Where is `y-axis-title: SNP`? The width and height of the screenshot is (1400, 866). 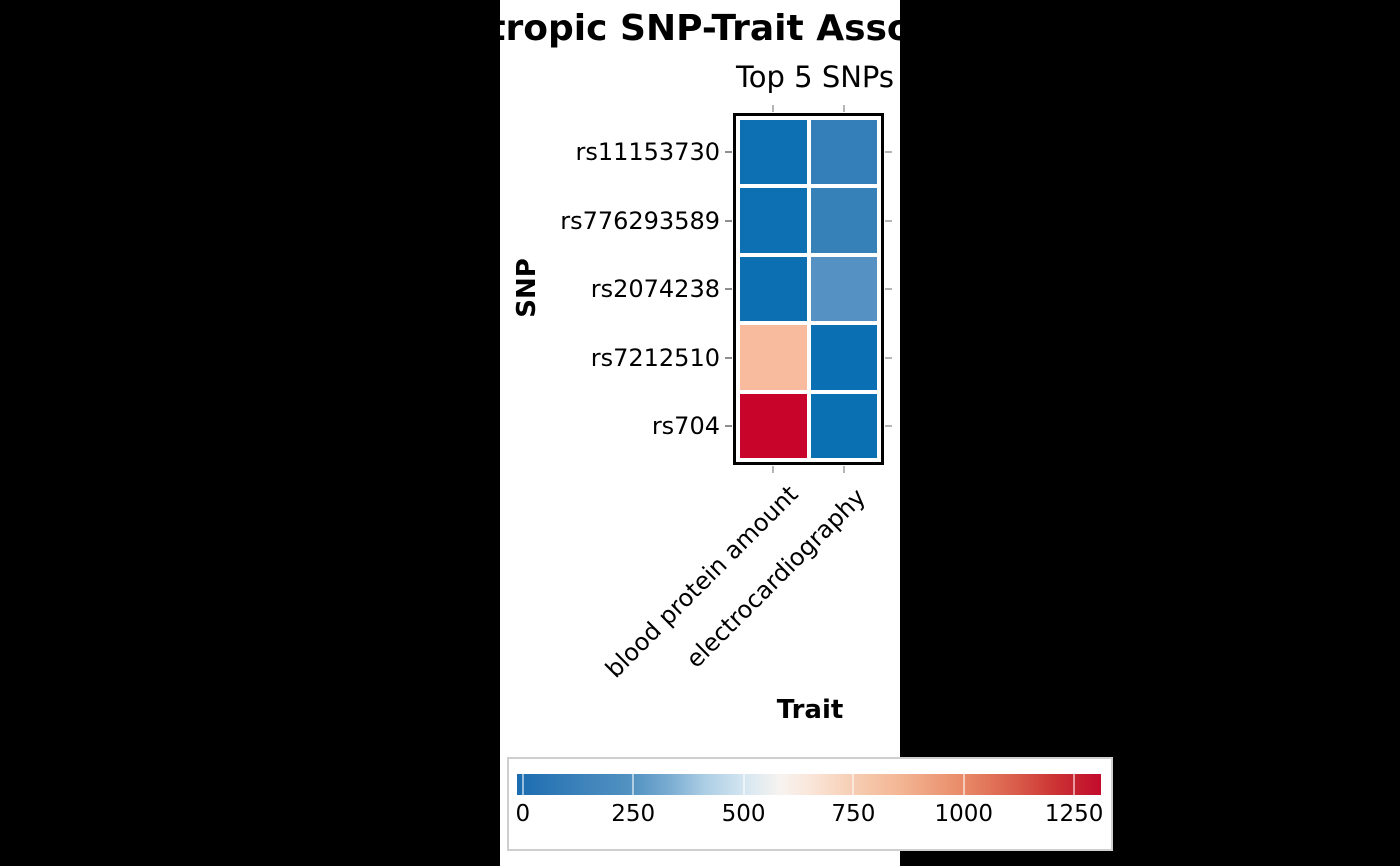
y-axis-title: SNP is located at coordinates (527, 288).